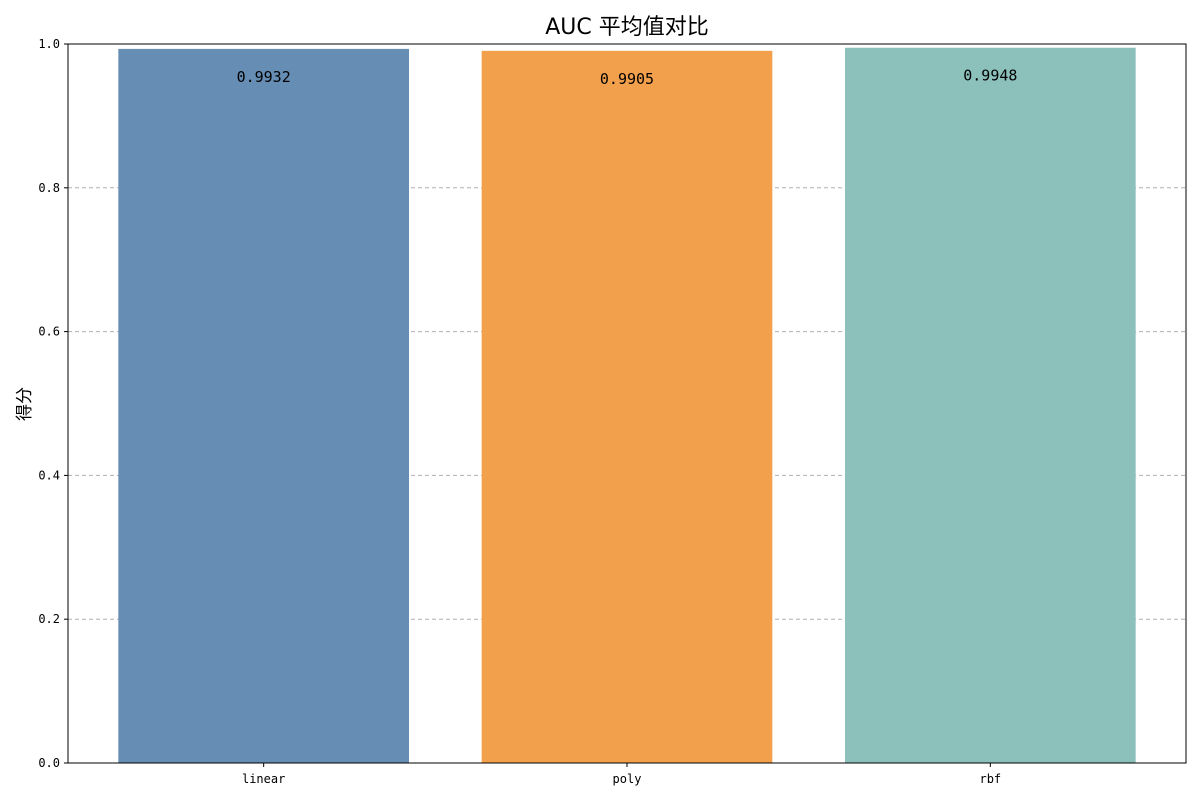 The width and height of the screenshot is (1200, 804). What do you see at coordinates (263, 779) in the screenshot?
I see `x-tick-label: linear` at bounding box center [263, 779].